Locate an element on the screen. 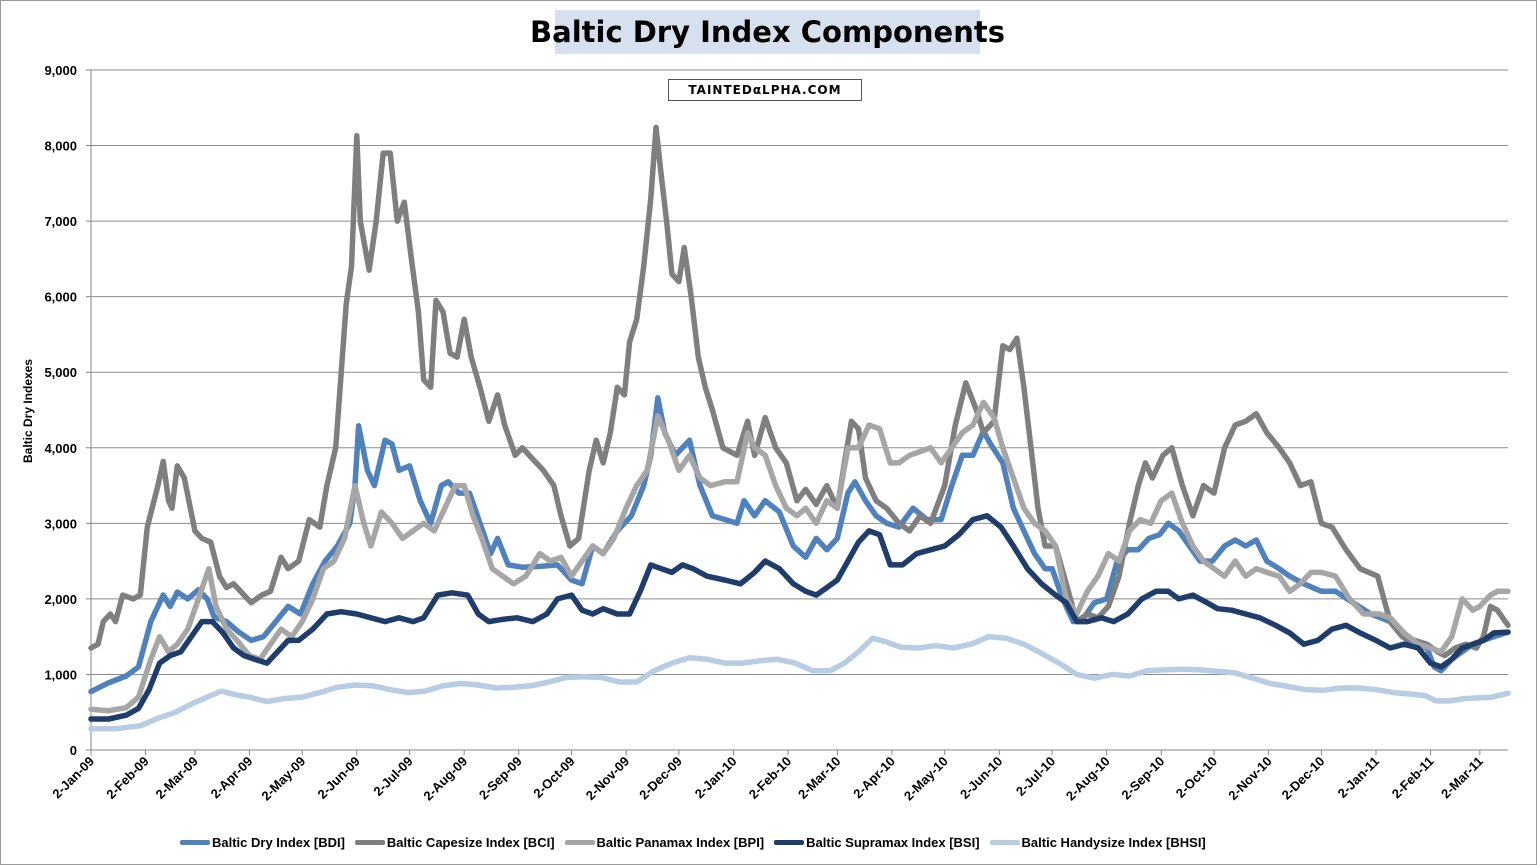 The height and width of the screenshot is (865, 1537). legend-item-bsi: Baltic Supramax Index [BSI] is located at coordinates (877, 842).